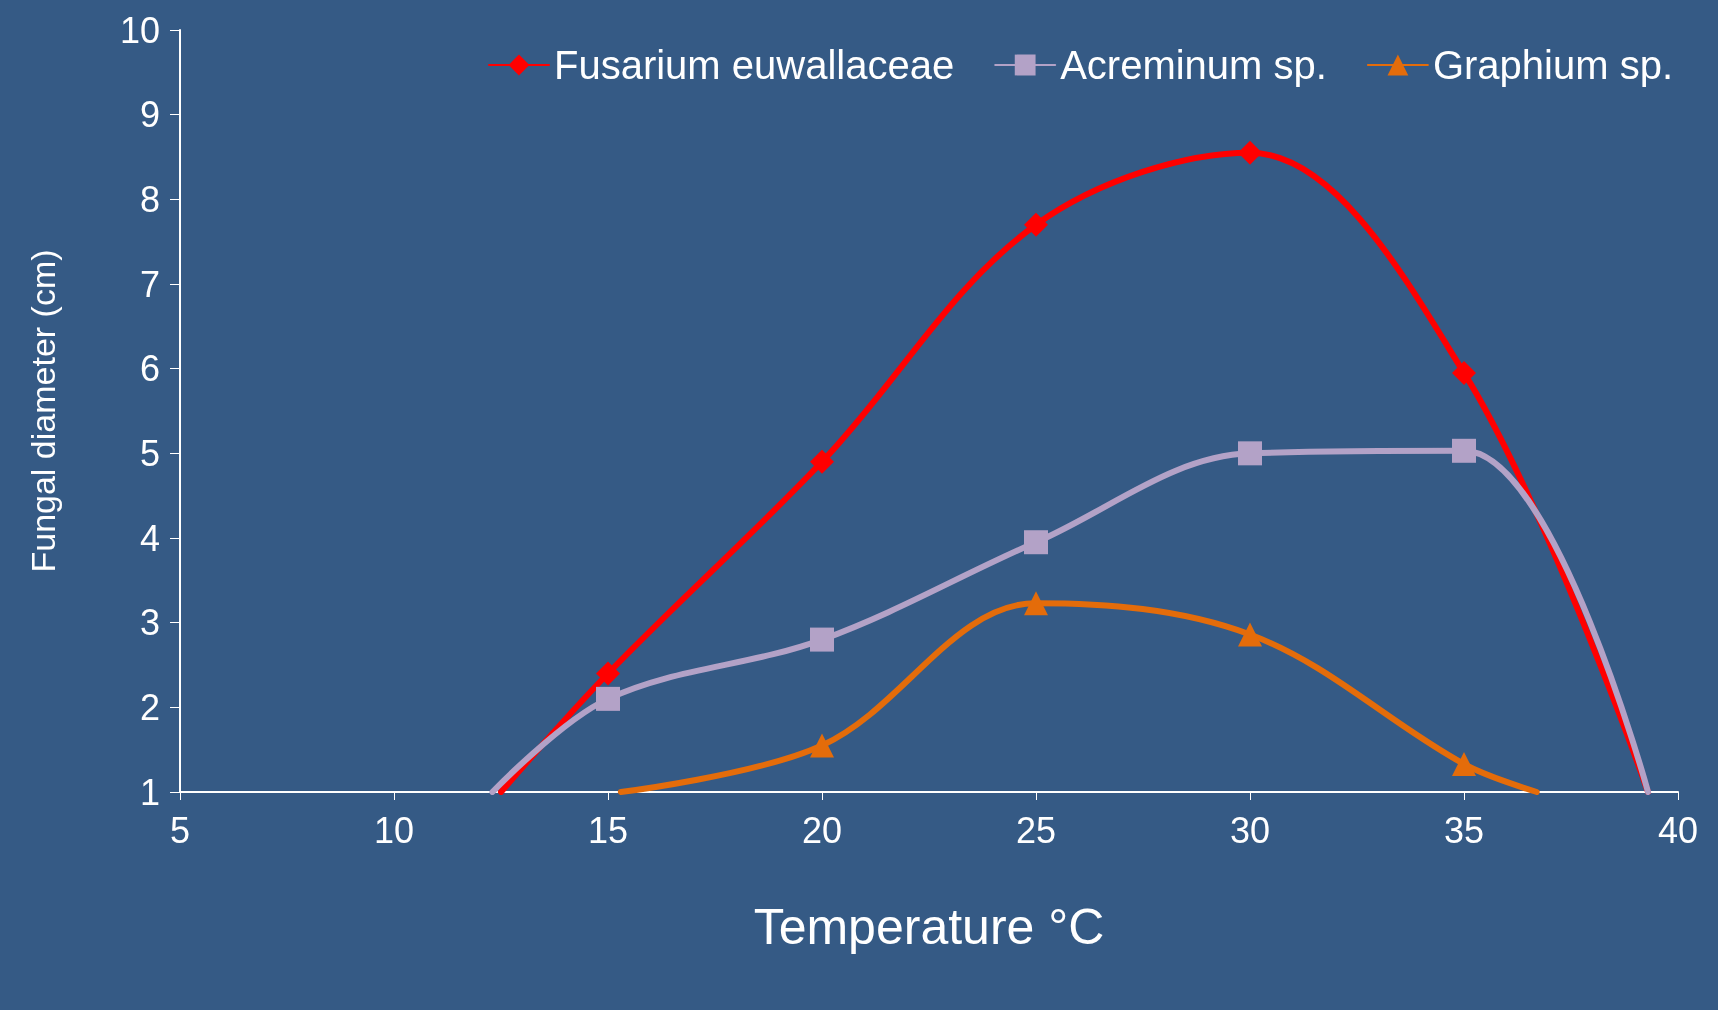  What do you see at coordinates (180, 830) in the screenshot?
I see `x-tick-label: 5` at bounding box center [180, 830].